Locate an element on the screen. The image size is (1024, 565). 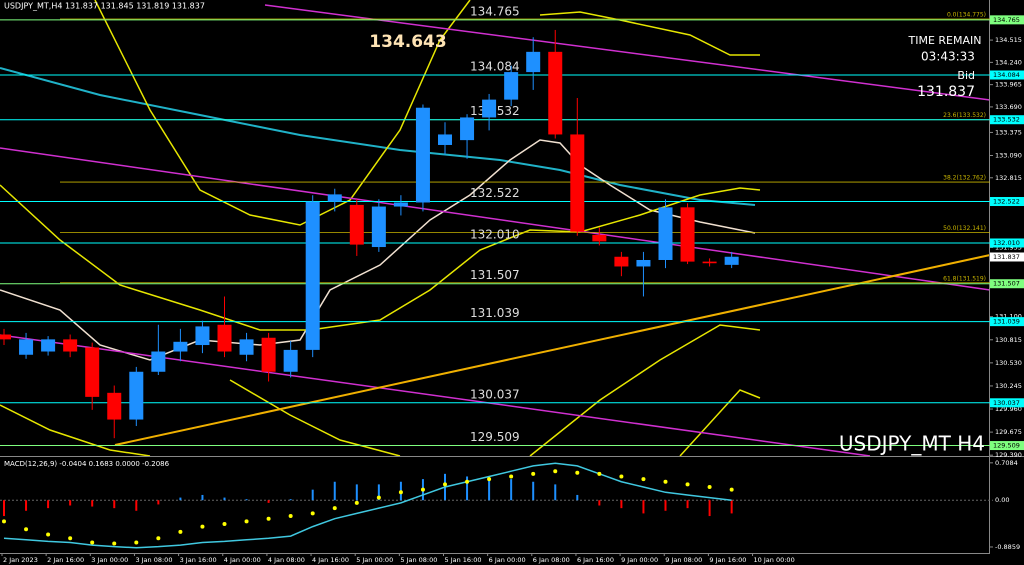
band-upper is located at coordinates (282, 113).